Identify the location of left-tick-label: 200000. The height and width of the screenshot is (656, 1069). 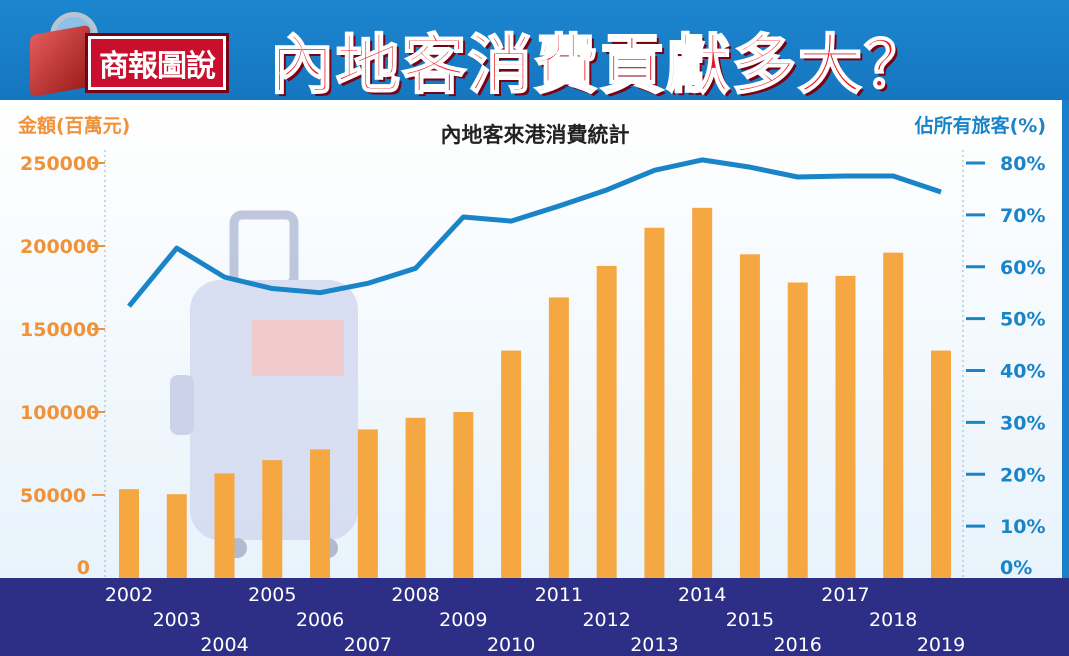
(59, 247).